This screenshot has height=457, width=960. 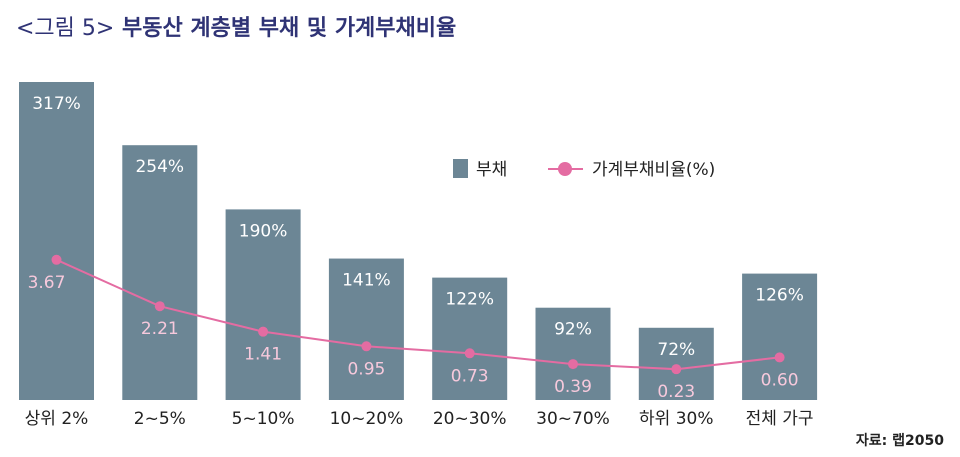 I want to click on x-tick-label: 5~10%, so click(x=263, y=419).